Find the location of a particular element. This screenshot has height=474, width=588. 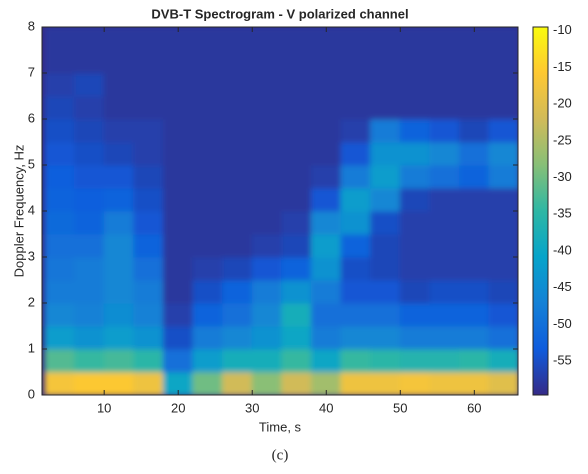

colorbar-tick-label: -55 is located at coordinates (562, 360).